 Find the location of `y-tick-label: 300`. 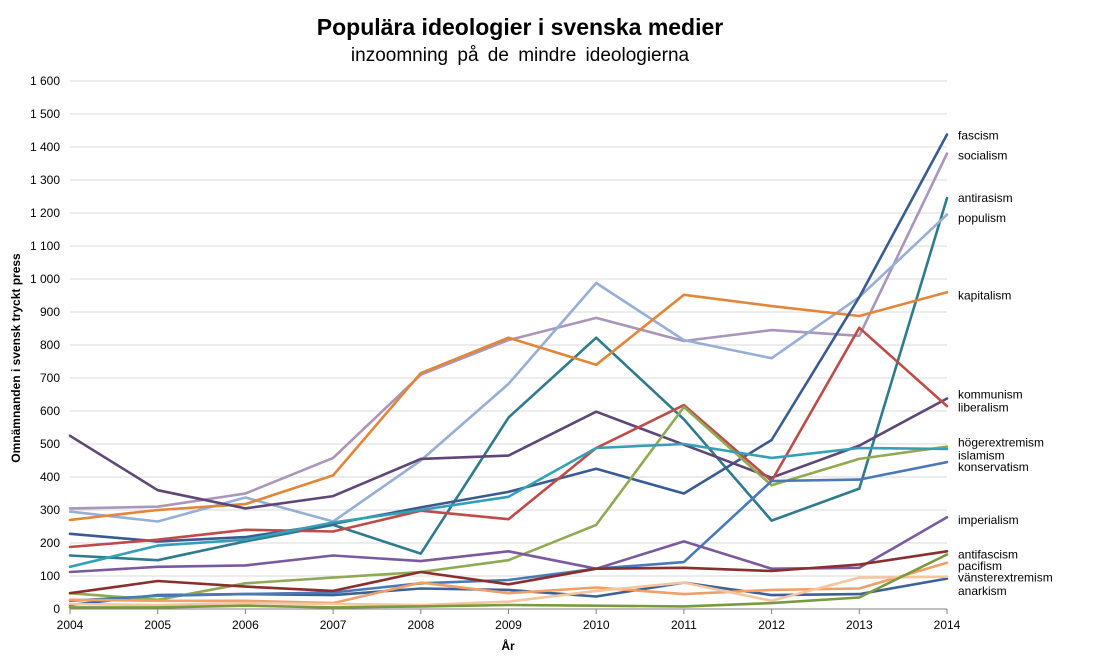

y-tick-label: 300 is located at coordinates (50, 510).